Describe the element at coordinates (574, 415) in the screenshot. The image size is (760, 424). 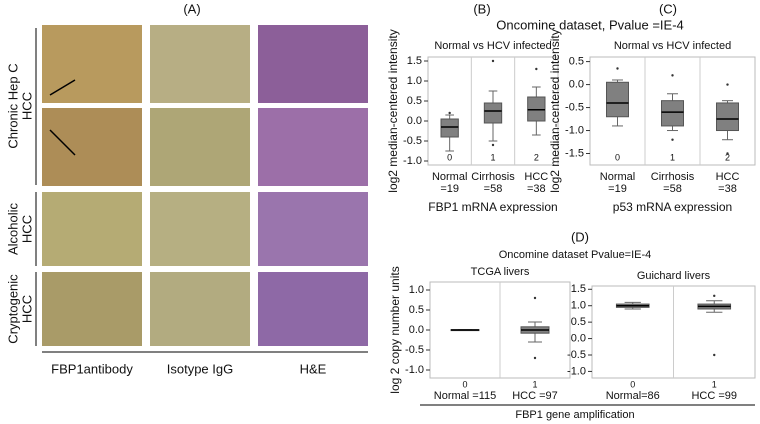
I see `x-label: FBP1 gene amplification` at that location.